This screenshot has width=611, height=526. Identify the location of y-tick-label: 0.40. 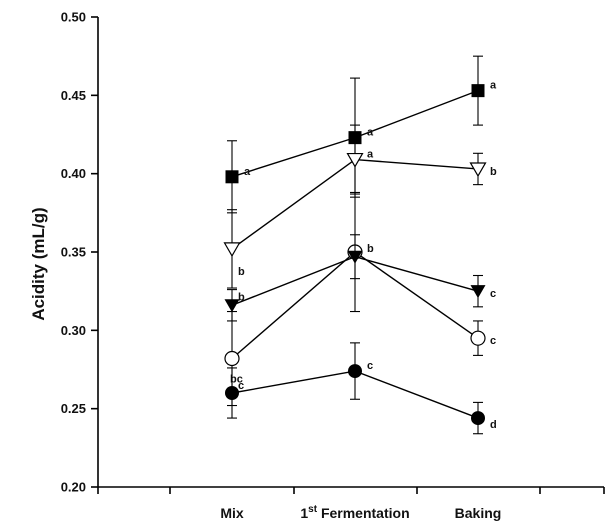
(73, 173).